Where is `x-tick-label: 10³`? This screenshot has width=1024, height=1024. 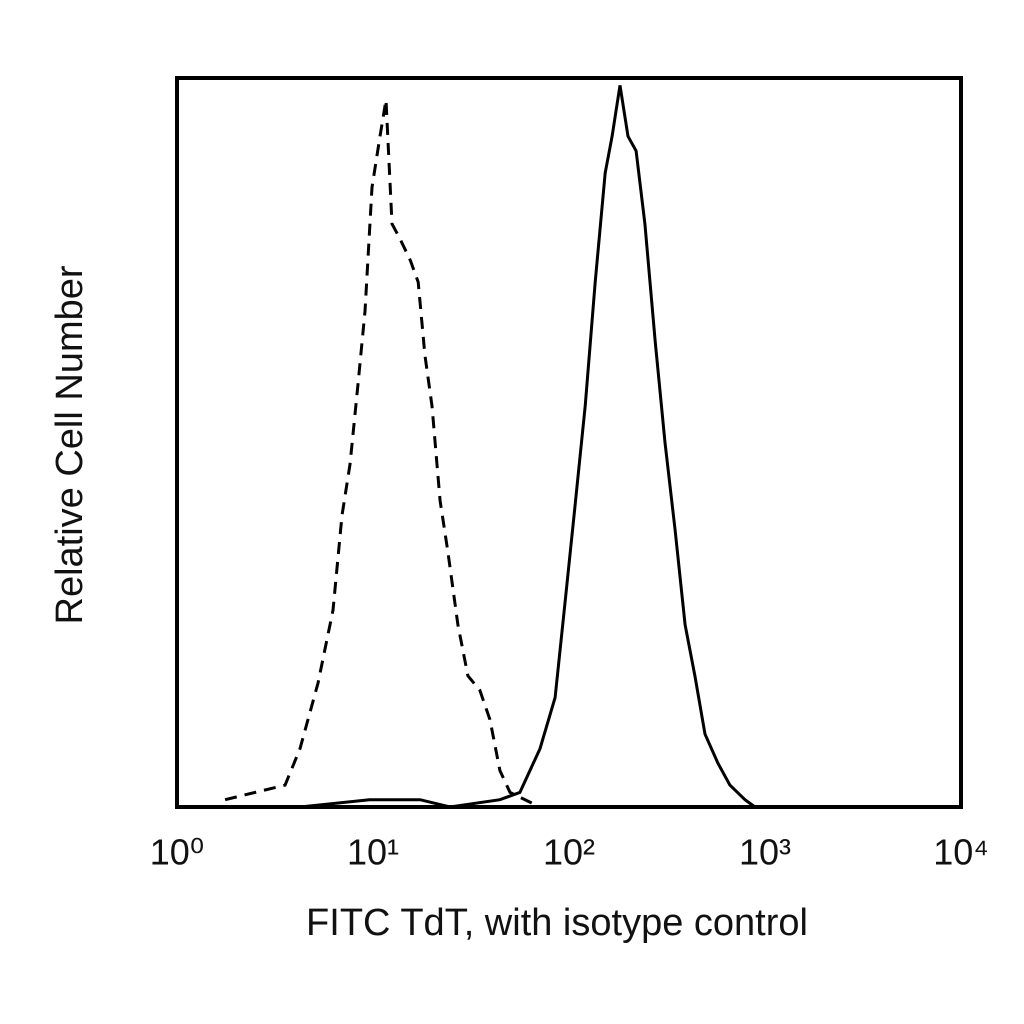 x-tick-label: 10³ is located at coordinates (765, 852).